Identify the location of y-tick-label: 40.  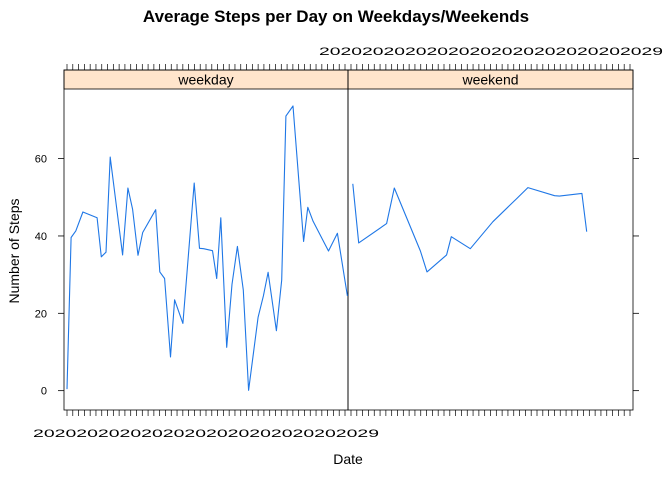
(41, 237).